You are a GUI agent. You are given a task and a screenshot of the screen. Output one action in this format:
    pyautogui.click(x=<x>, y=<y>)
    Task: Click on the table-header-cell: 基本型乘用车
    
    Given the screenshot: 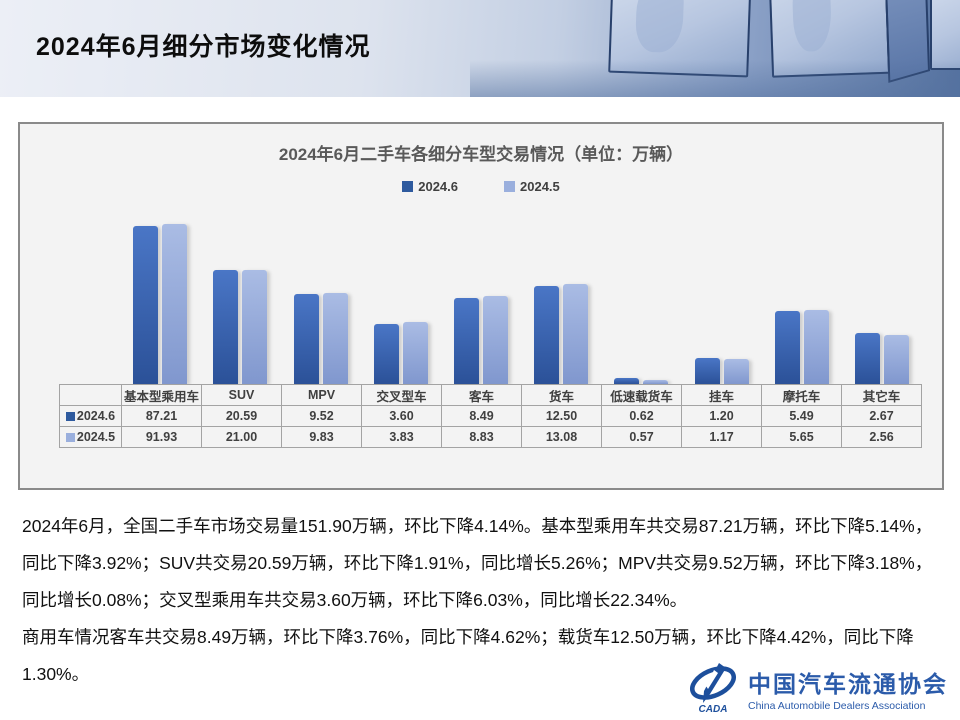 What is the action you would take?
    pyautogui.click(x=161, y=395)
    